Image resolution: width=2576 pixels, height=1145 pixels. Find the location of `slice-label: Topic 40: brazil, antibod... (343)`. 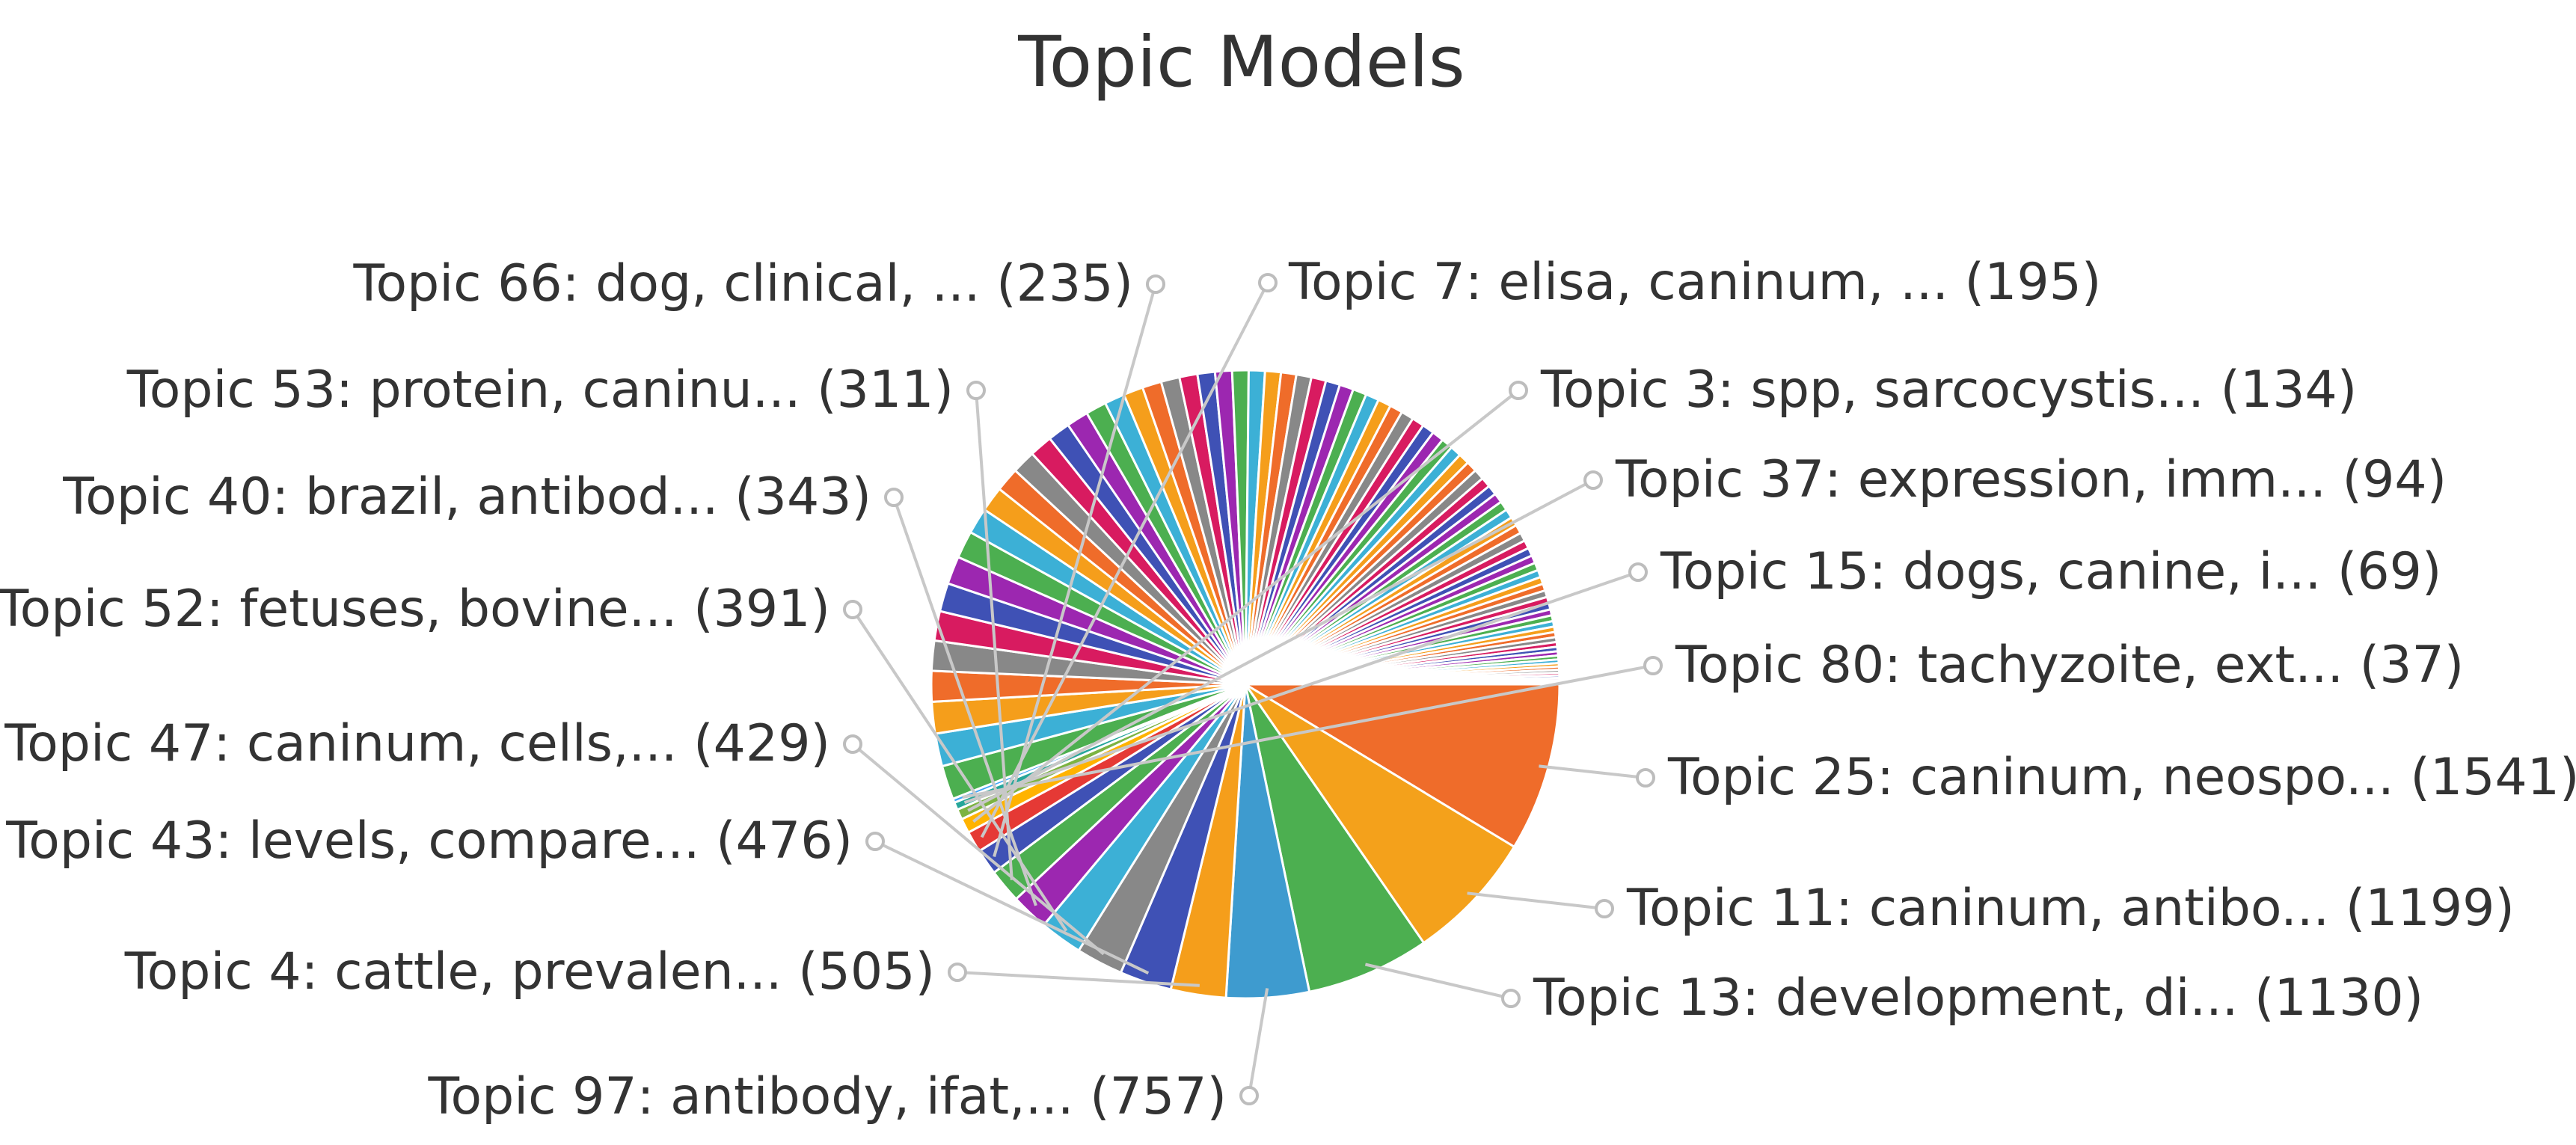

slice-label: Topic 40: brazil, antibod... (343) is located at coordinates (466, 497).